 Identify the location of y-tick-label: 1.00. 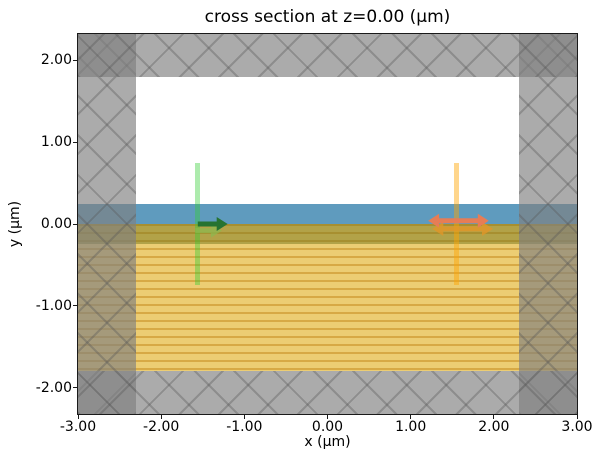
(56, 142).